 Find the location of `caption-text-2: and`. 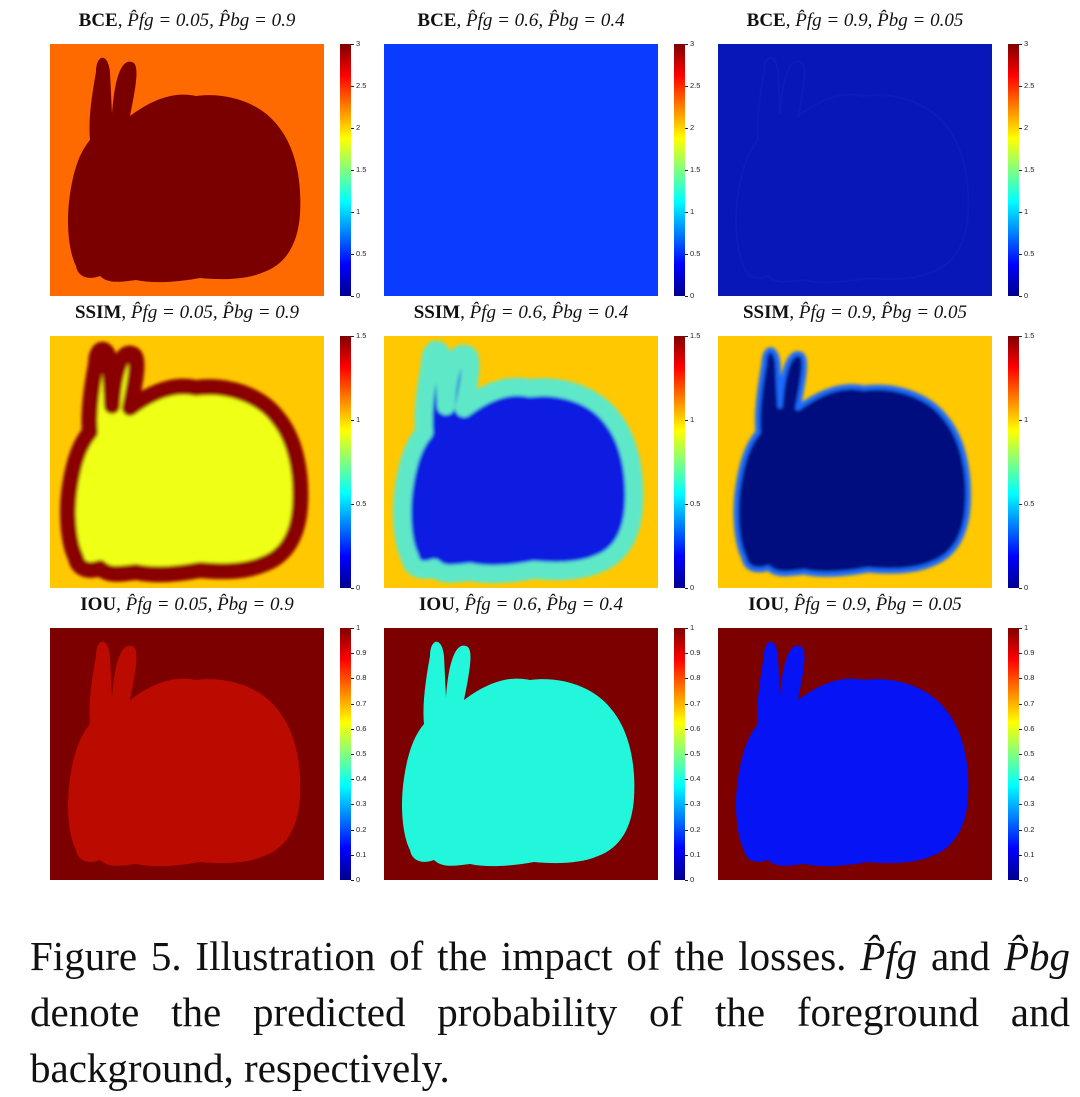

caption-text-2: and is located at coordinates (960, 956).